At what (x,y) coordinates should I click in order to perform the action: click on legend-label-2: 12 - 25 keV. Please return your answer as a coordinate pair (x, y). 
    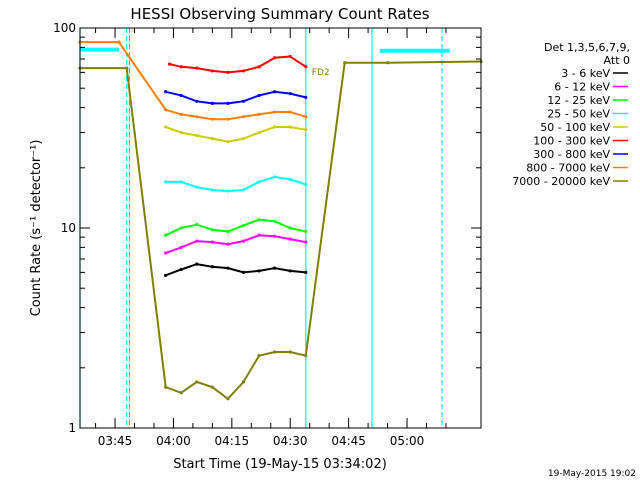
    Looking at the image, I should click on (578, 100).